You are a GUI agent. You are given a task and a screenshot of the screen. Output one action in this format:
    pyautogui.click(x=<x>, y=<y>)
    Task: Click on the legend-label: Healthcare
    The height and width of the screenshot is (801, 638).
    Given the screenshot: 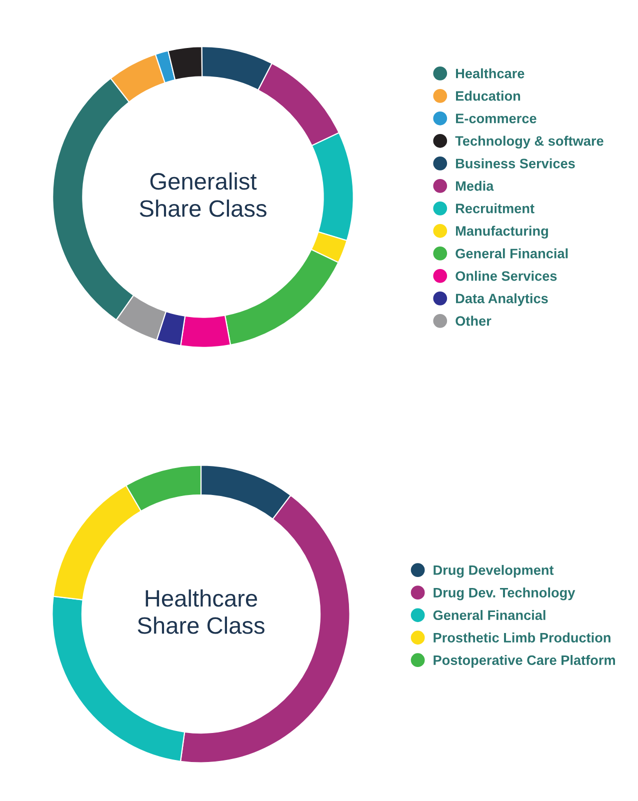 What is the action you would take?
    pyautogui.click(x=490, y=73)
    